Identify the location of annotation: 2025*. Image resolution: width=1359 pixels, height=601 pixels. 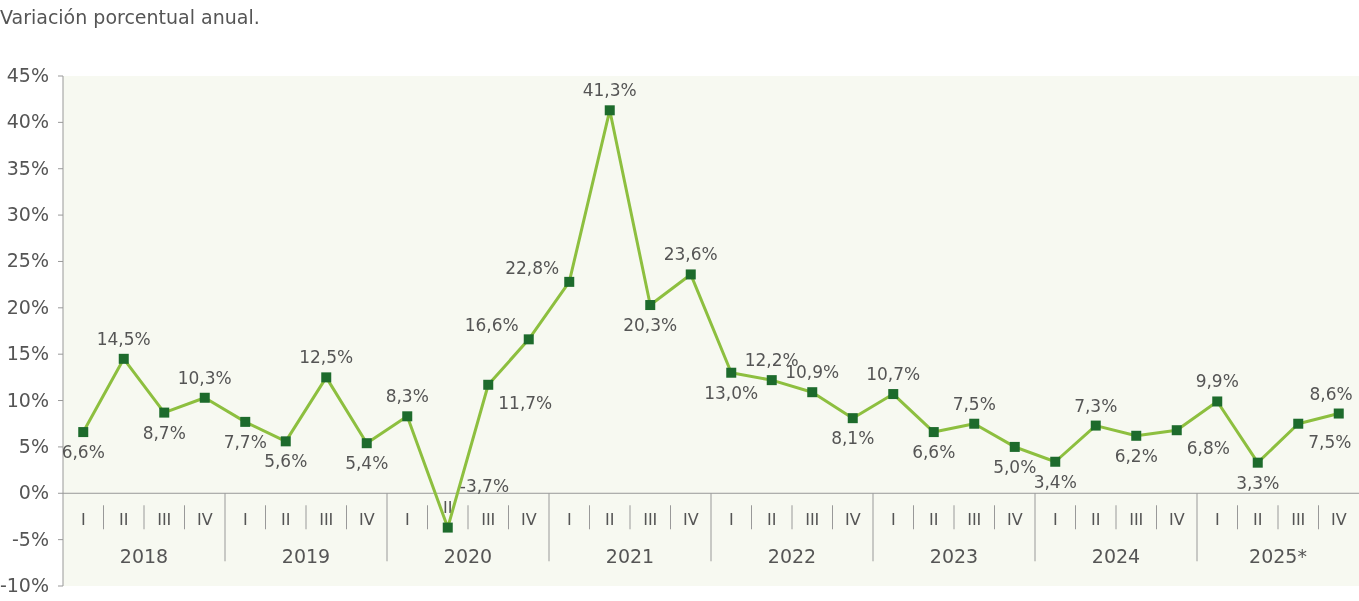
(1278, 556).